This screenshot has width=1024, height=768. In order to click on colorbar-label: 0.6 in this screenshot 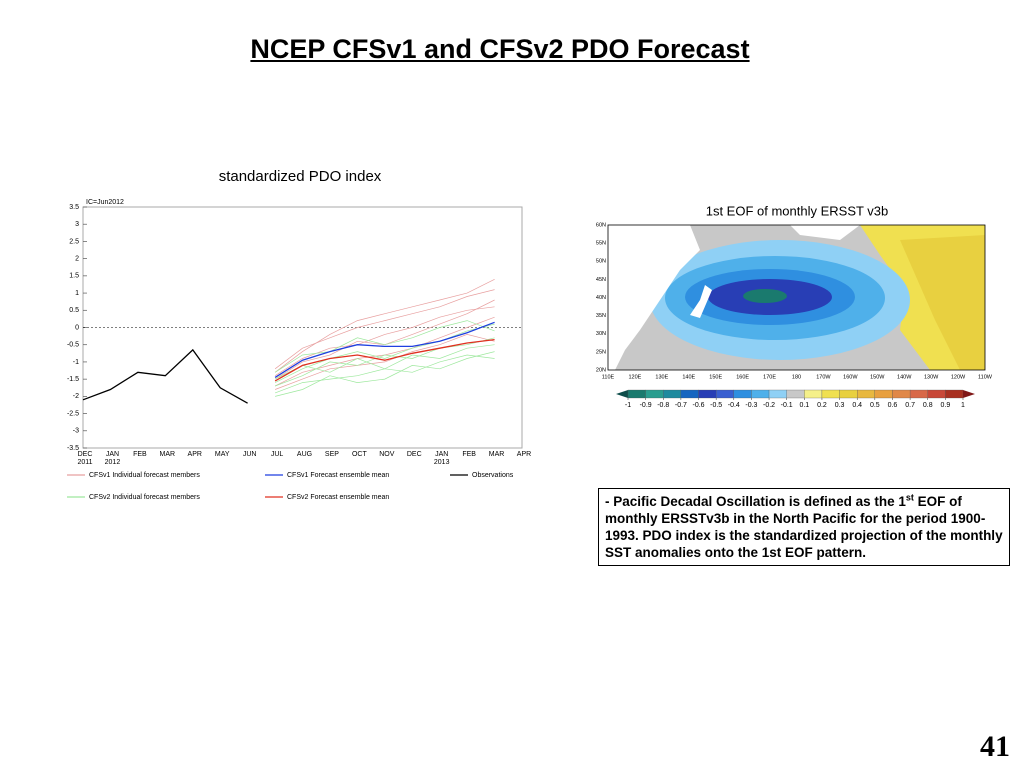, I will do `click(893, 405)`.